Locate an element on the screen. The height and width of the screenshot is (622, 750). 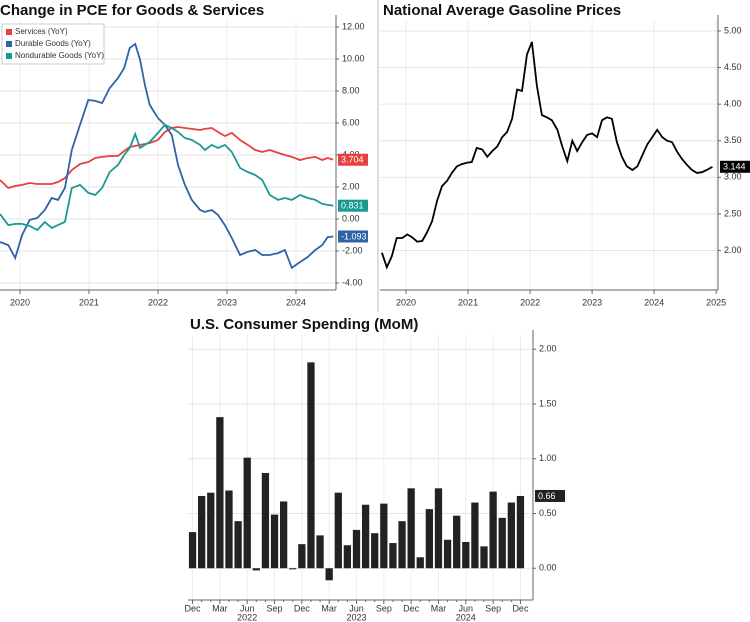
chart-title: Change in PCE for Goods & Services is located at coordinates (132, 10).